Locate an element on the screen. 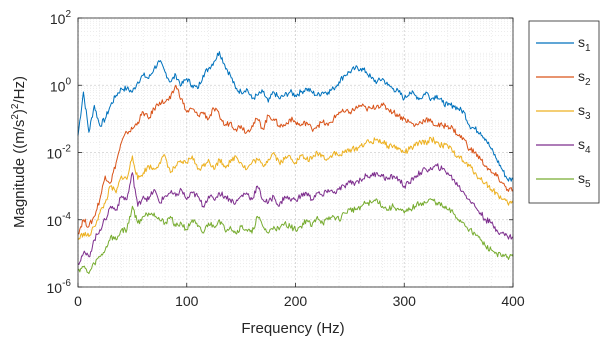 The image size is (604, 347). y-tick-label: 10⁻⁶ is located at coordinates (59, 287).